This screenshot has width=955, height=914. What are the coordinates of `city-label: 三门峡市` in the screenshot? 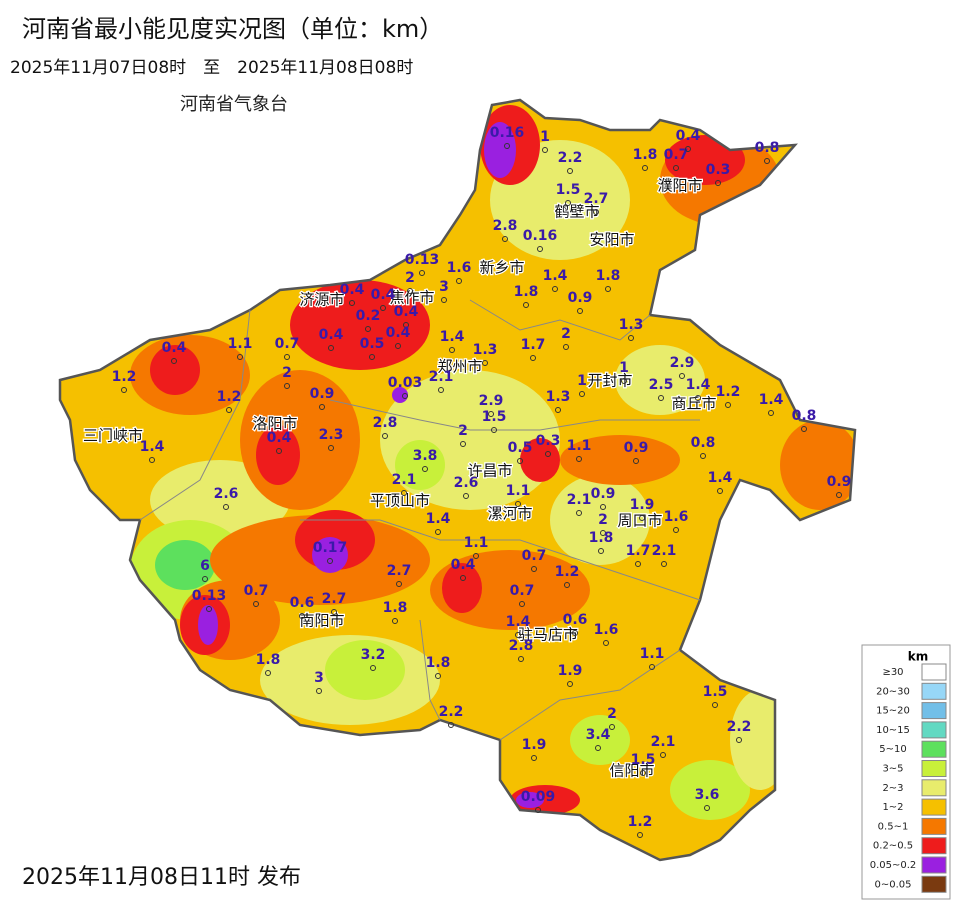 It's located at (113, 436).